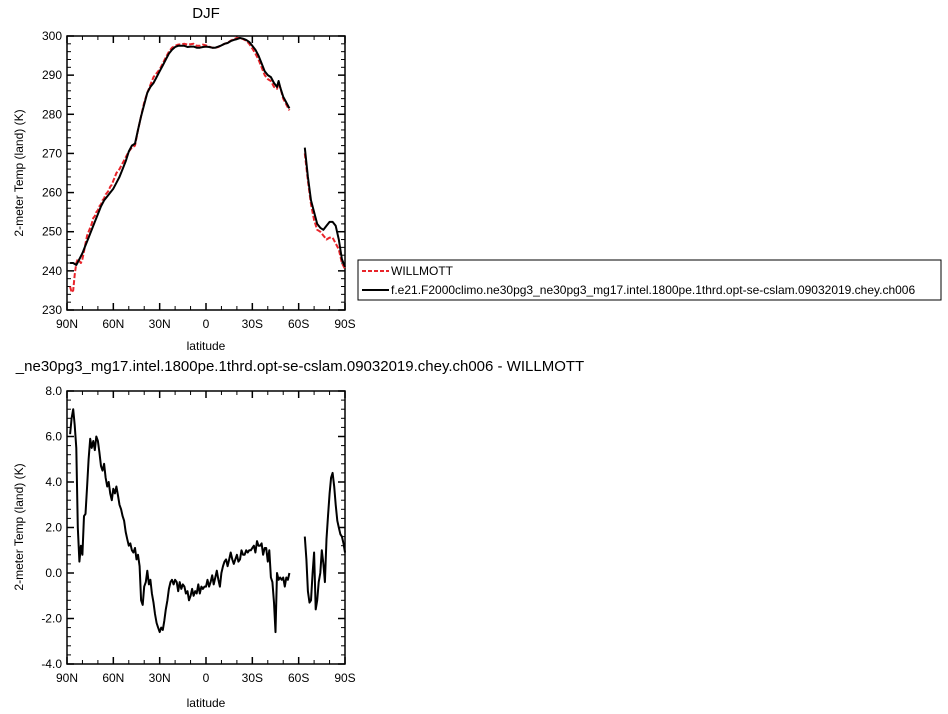 The image size is (948, 714). What do you see at coordinates (206, 703) in the screenshot?
I see `bottom-x-axis-label: latitude` at bounding box center [206, 703].